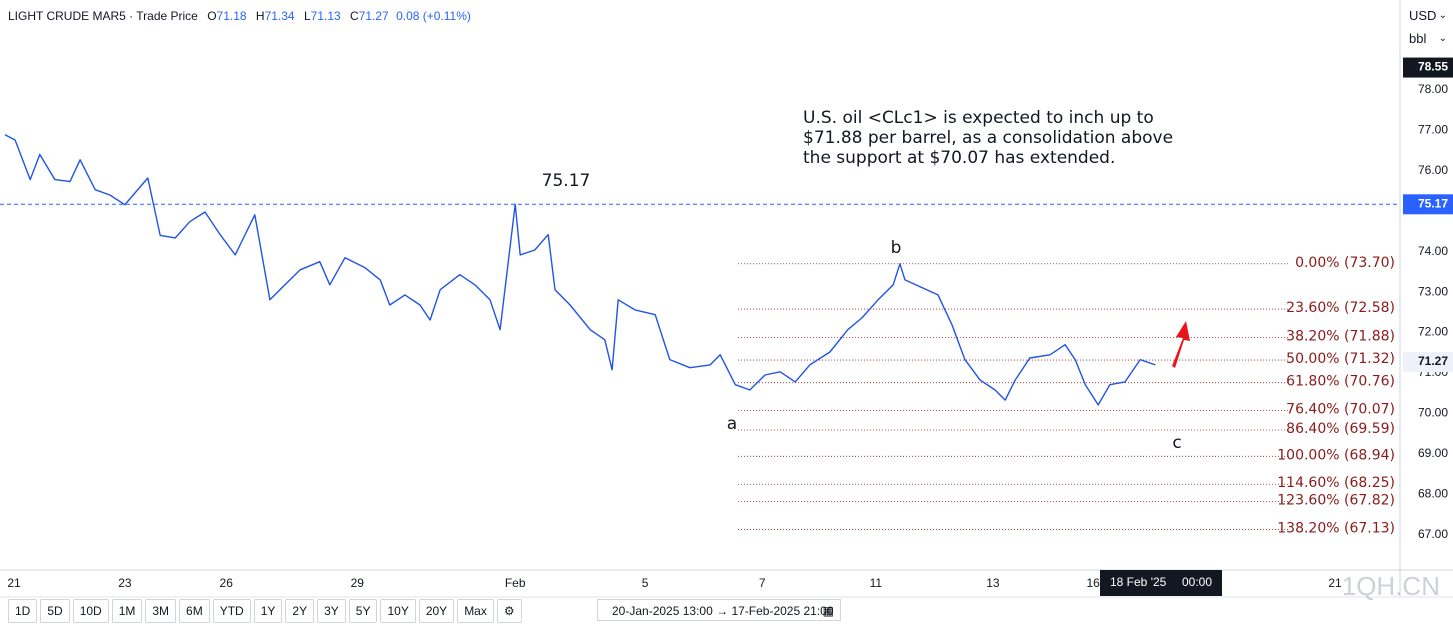 The height and width of the screenshot is (625, 1453). I want to click on y-tick-label: 72.00, so click(1433, 332).